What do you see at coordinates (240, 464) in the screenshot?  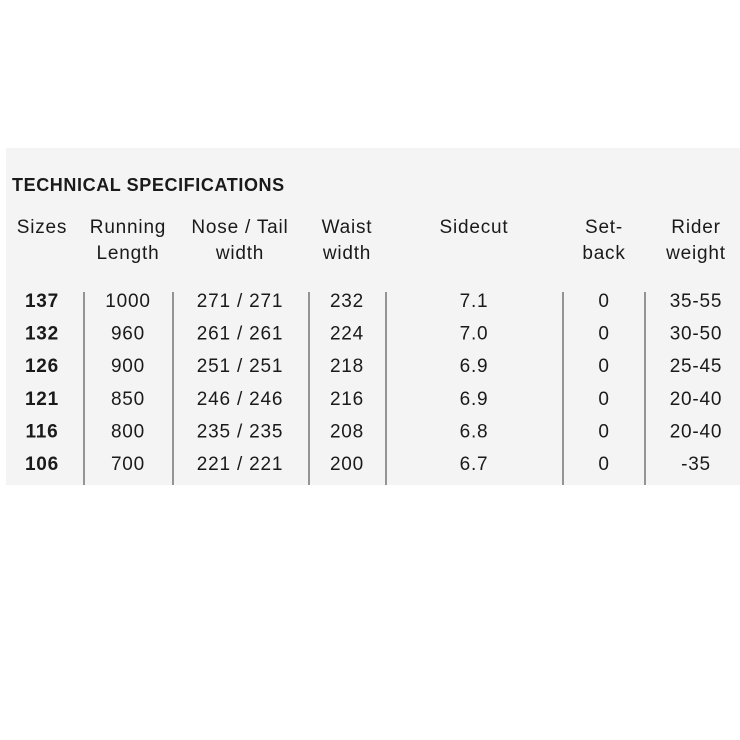 I see `table-cell: 221 / 221` at bounding box center [240, 464].